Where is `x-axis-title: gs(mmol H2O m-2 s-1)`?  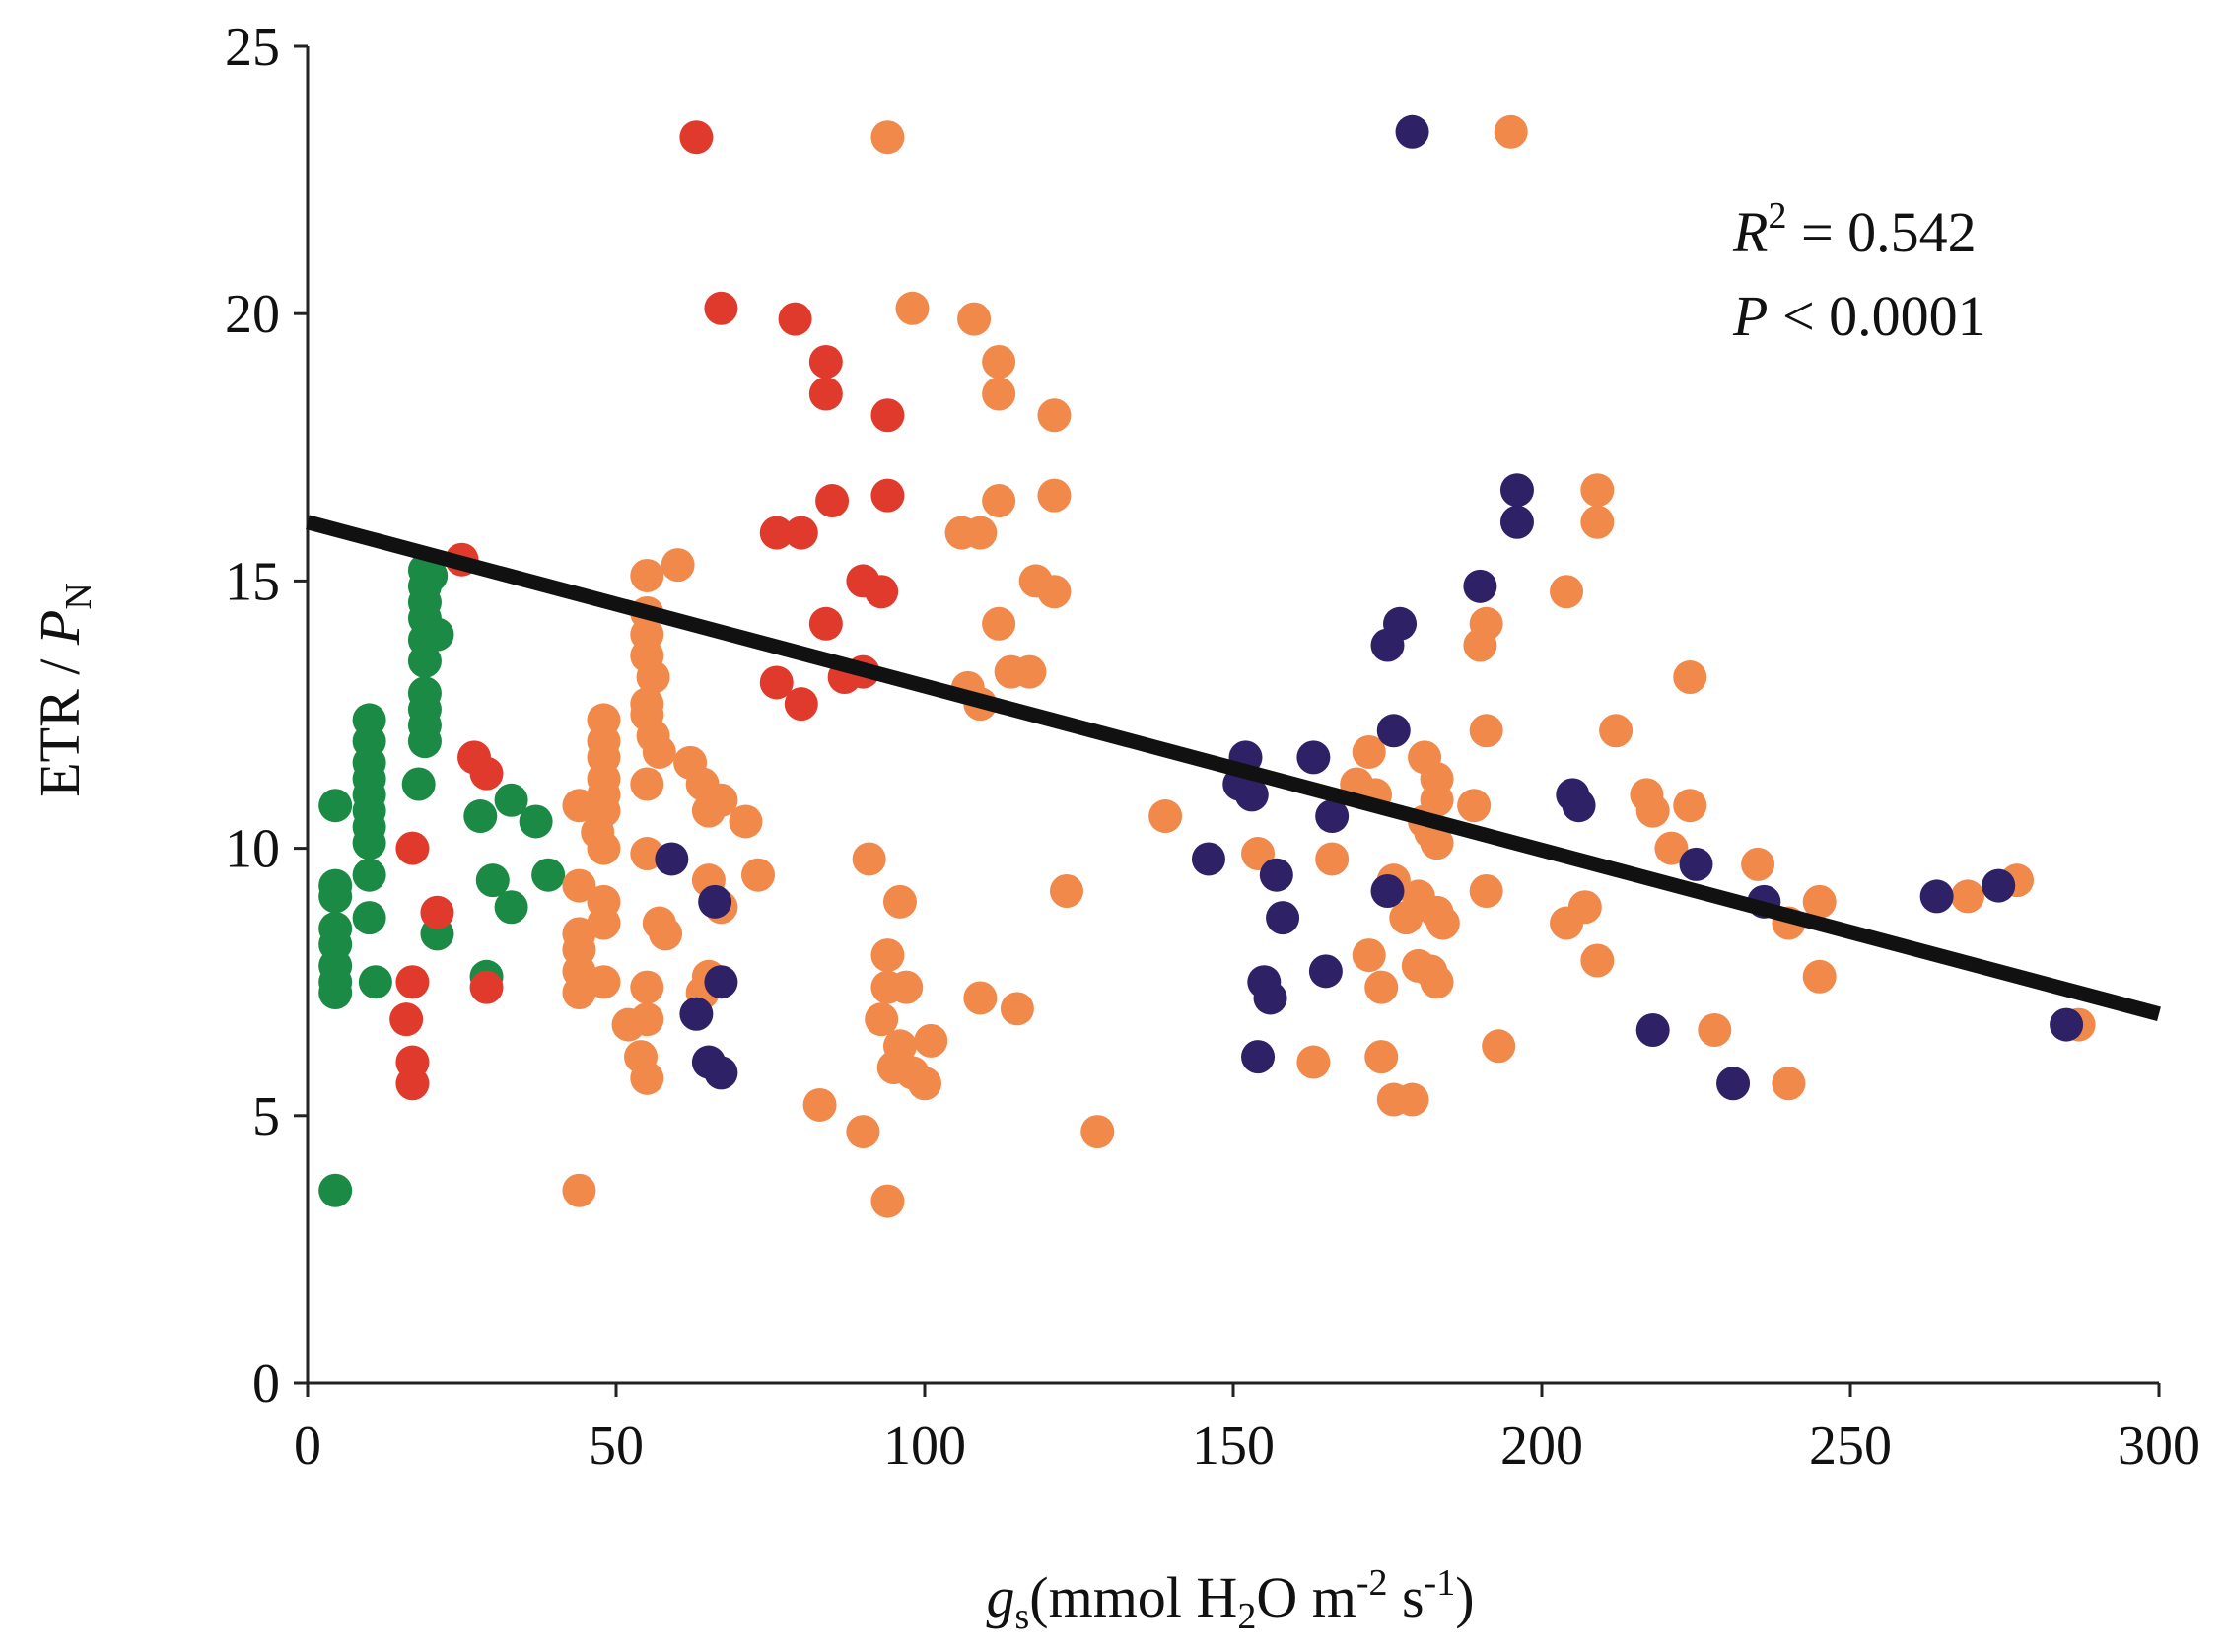 x-axis-title: gs(mmol H2O m-2 s-1) is located at coordinates (1230, 1599).